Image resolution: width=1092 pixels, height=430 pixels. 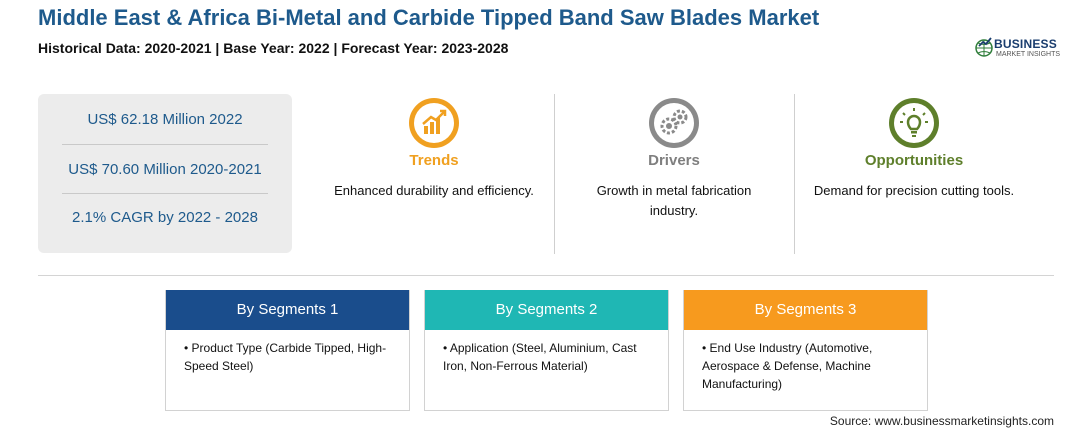 I want to click on feature-label-trends: Trends, so click(x=434, y=160).